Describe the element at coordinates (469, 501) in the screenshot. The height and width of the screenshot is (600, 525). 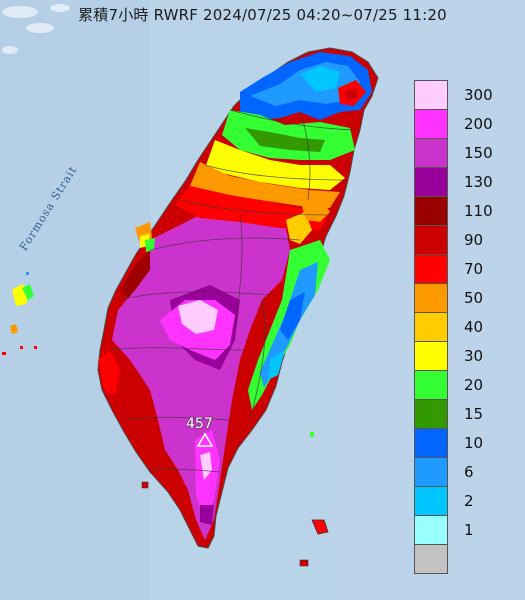
I see `legend-label: 2` at that location.